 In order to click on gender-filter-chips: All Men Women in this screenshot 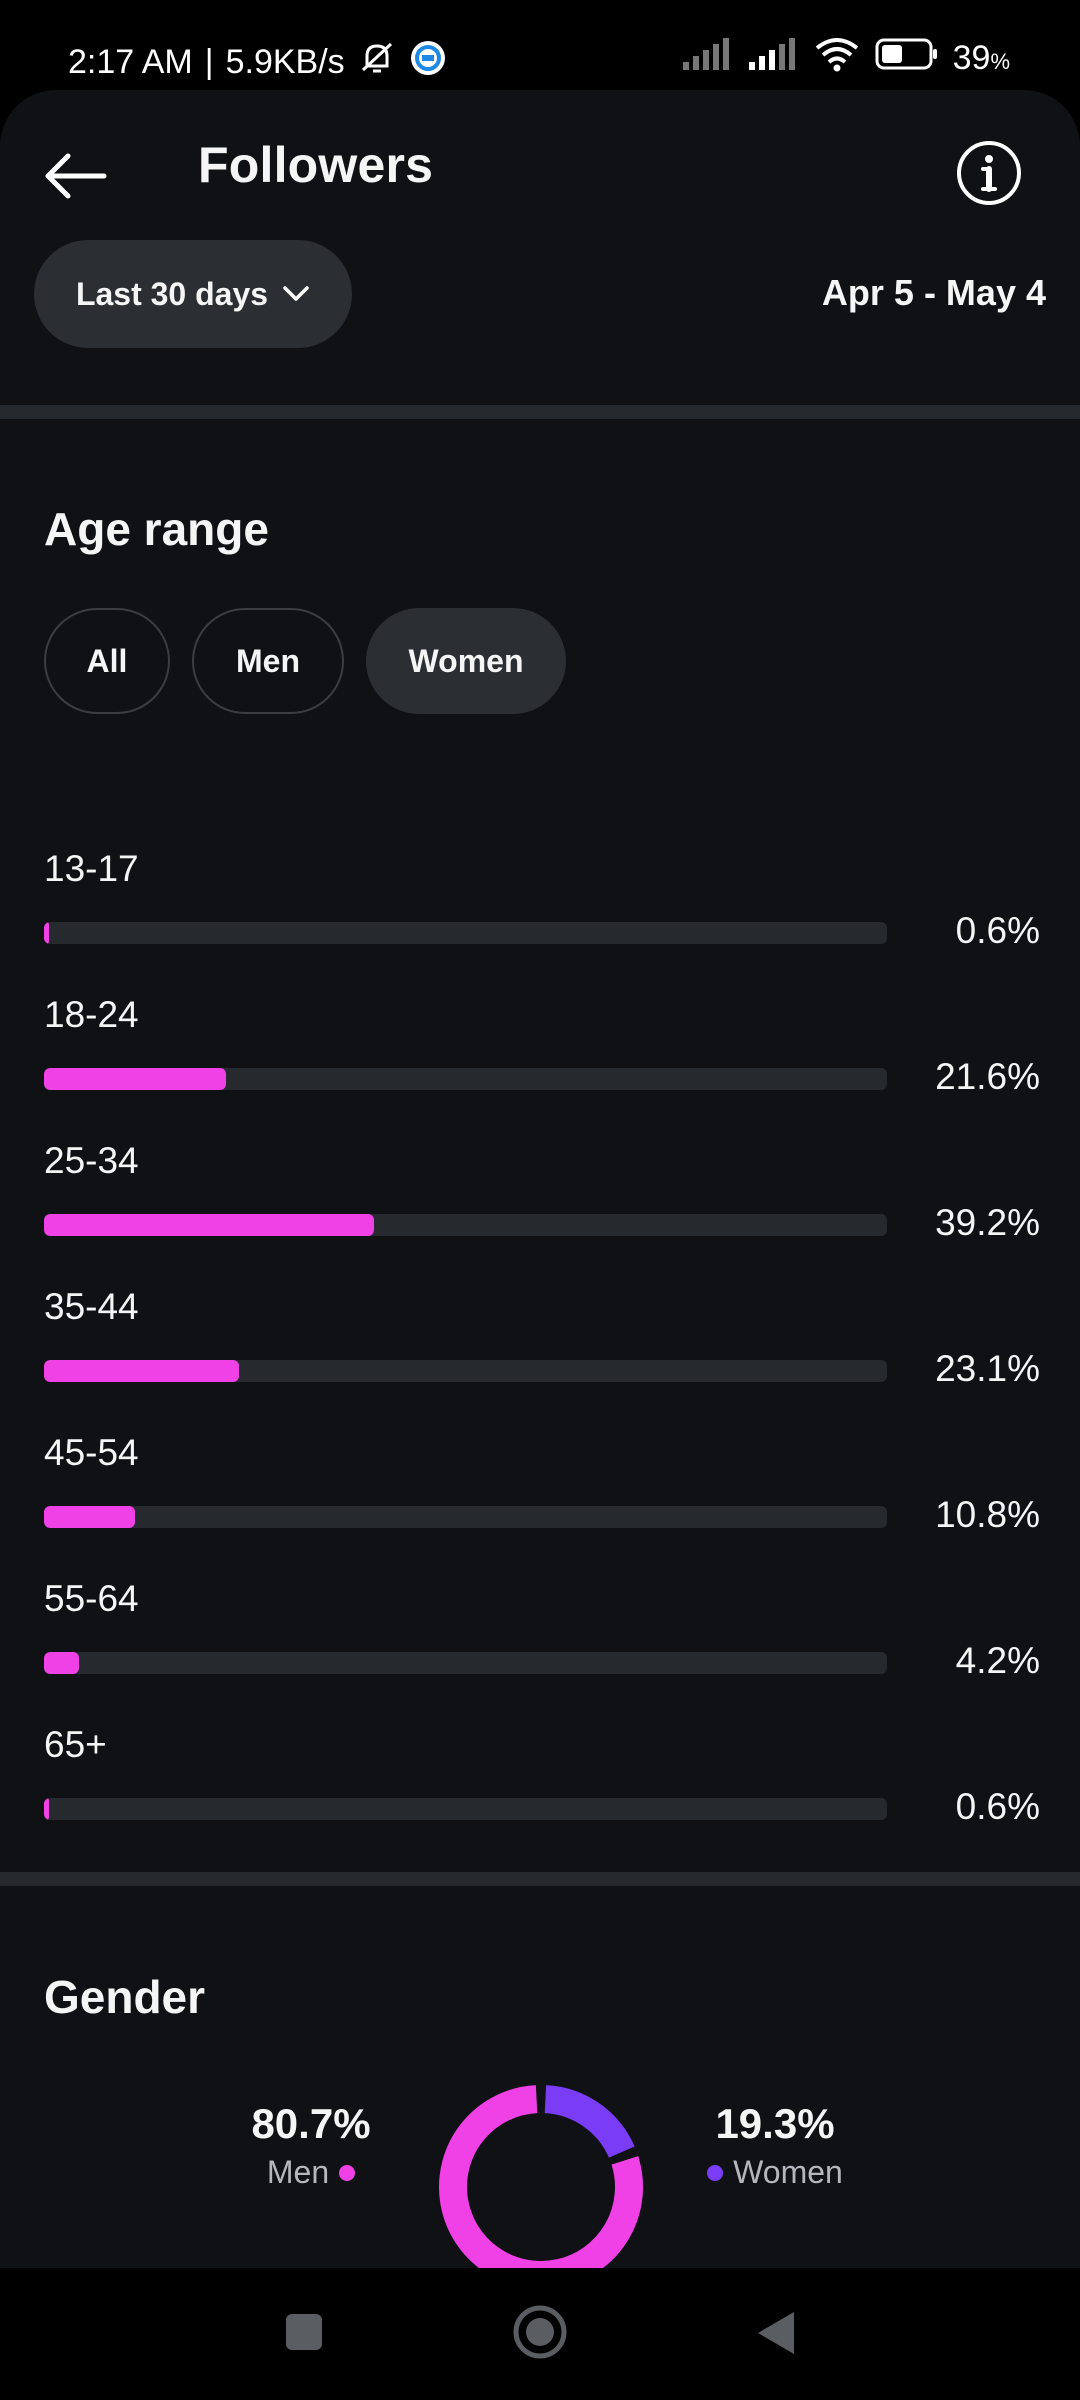, I will do `click(305, 661)`.